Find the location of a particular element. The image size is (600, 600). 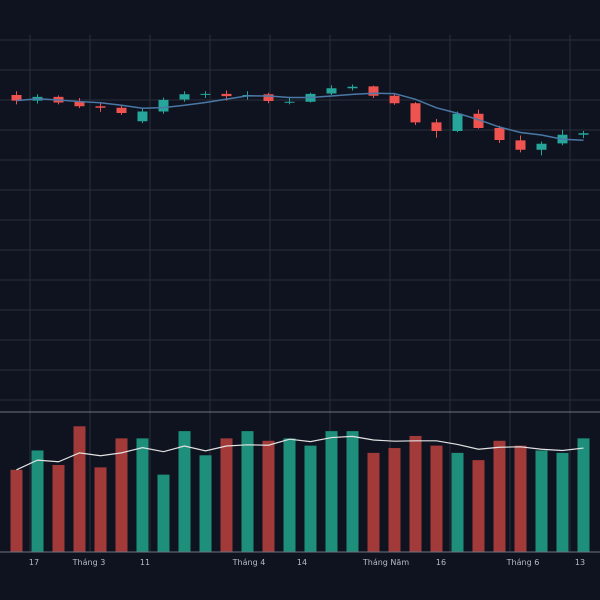

x-tick-label: 13 is located at coordinates (580, 562).